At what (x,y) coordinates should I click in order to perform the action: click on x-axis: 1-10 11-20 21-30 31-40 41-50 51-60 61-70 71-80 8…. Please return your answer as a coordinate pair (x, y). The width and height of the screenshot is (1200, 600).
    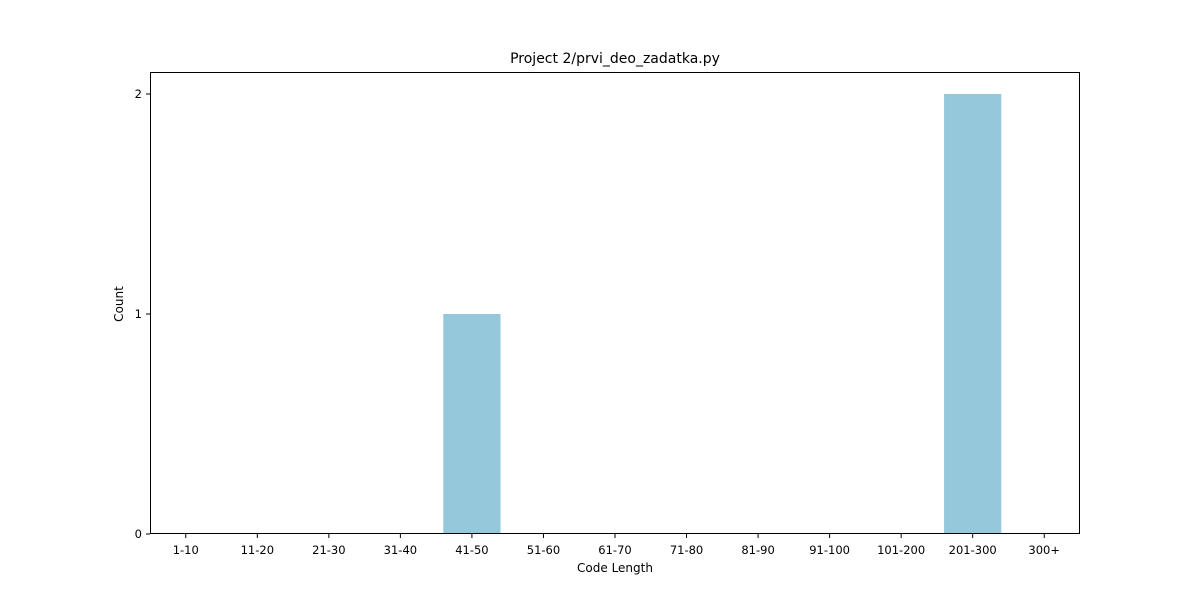
    Looking at the image, I should click on (616, 545).